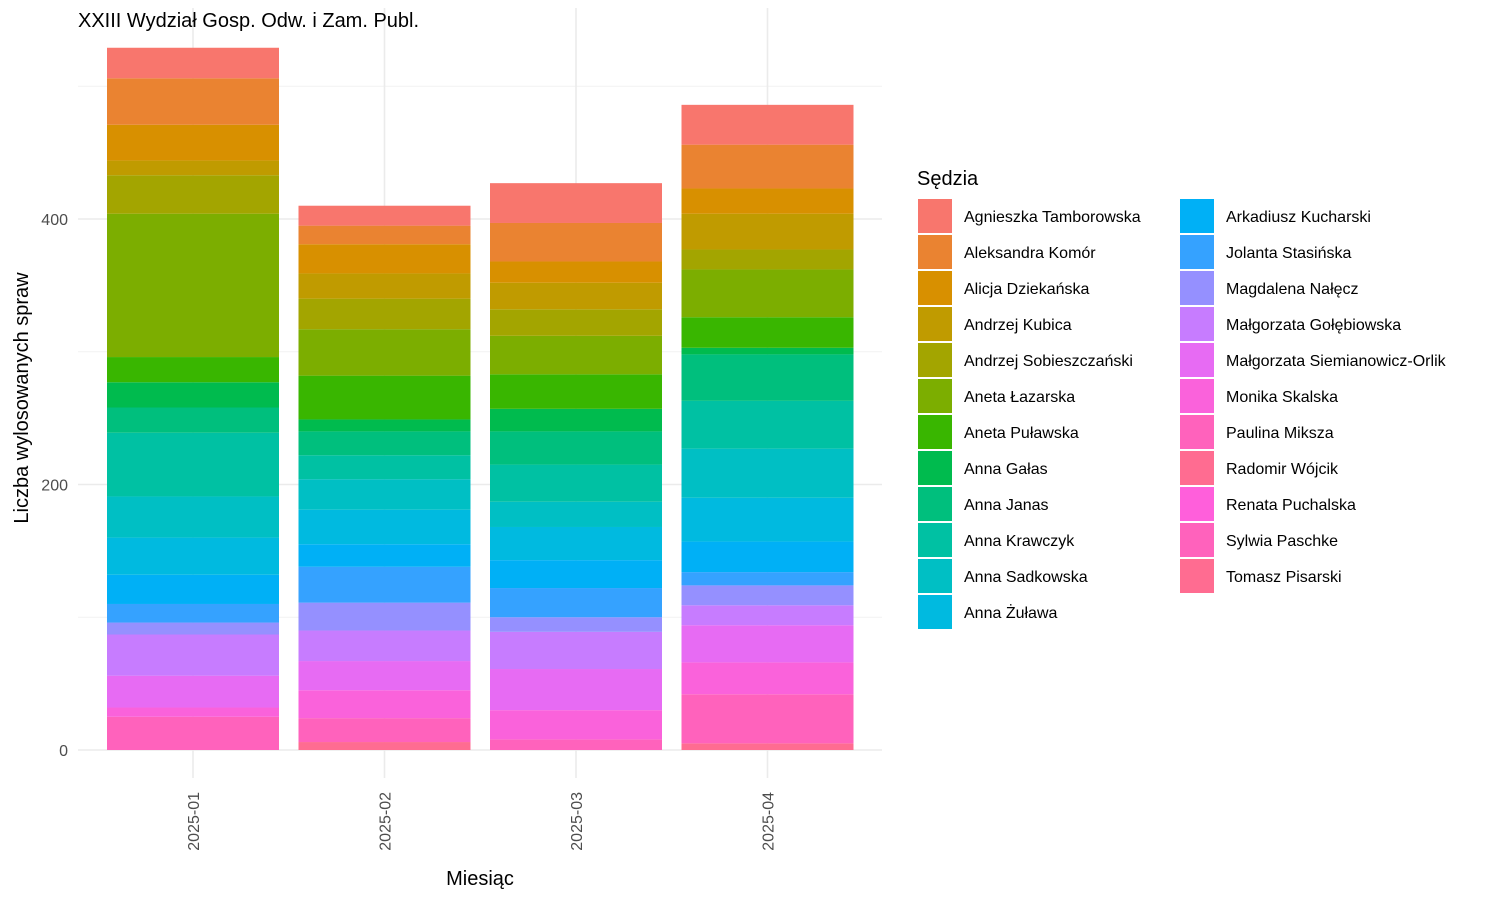 The width and height of the screenshot is (1500, 900). What do you see at coordinates (1052, 217) in the screenshot?
I see `legend-label: Agnieszka Tamborowska` at bounding box center [1052, 217].